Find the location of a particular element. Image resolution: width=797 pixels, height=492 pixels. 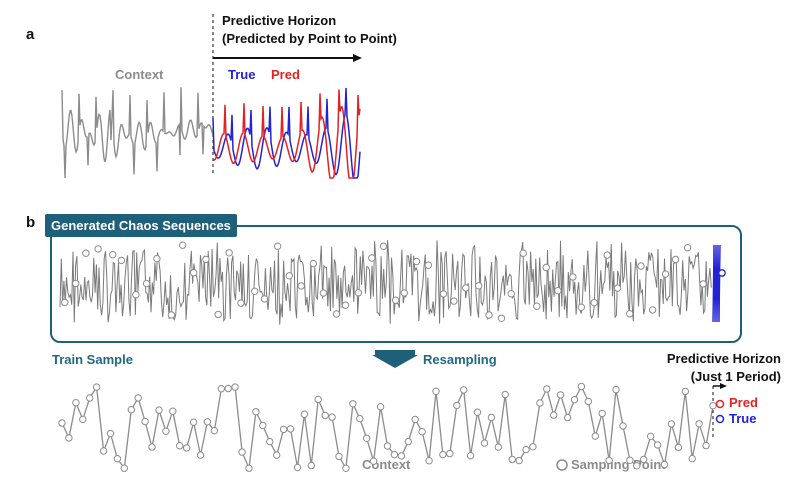

true-line-a is located at coordinates (286, 133).